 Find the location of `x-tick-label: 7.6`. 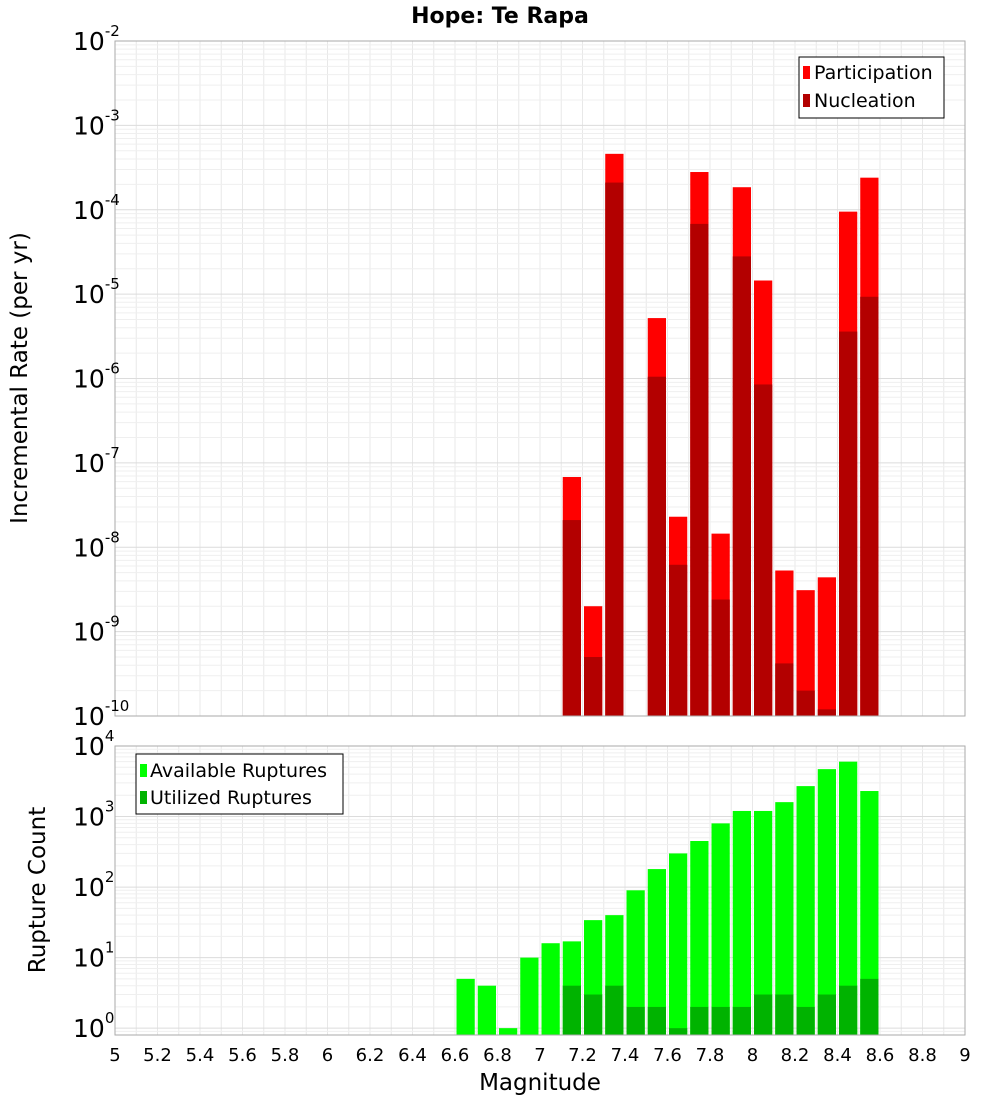

x-tick-label: 7.6 is located at coordinates (667, 1055).